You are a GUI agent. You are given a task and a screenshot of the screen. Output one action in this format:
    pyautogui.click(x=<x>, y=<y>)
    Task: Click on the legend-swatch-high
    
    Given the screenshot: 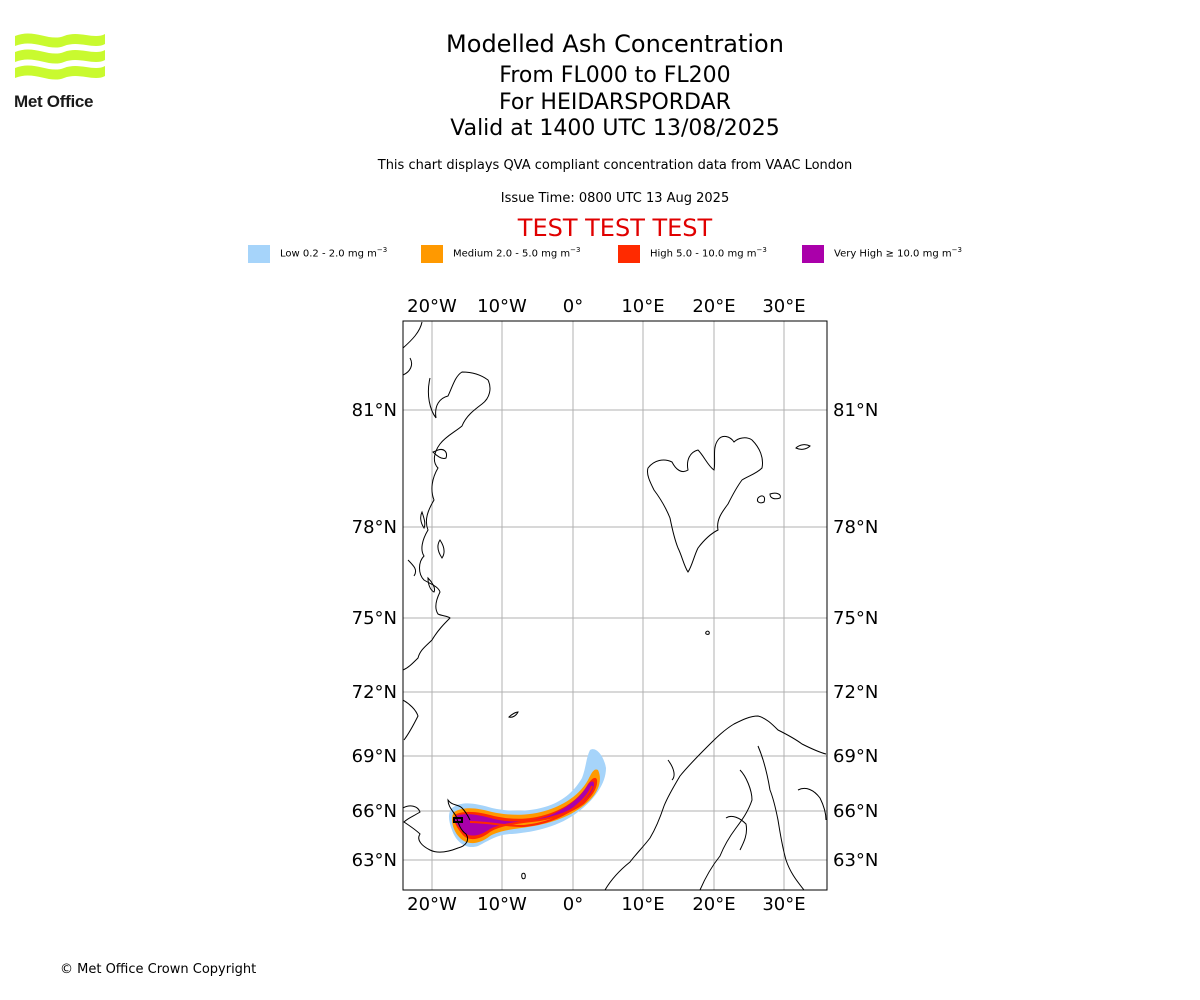 What is the action you would take?
    pyautogui.click(x=629, y=254)
    